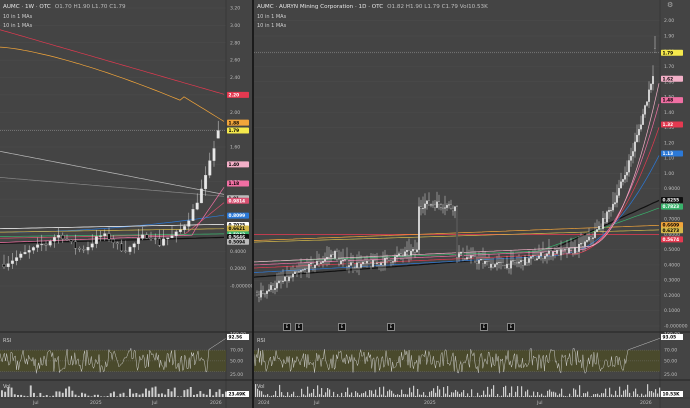 The image size is (690, 408). What do you see at coordinates (7, 387) in the screenshot?
I see `left-vol-label: Vol` at bounding box center [7, 387].